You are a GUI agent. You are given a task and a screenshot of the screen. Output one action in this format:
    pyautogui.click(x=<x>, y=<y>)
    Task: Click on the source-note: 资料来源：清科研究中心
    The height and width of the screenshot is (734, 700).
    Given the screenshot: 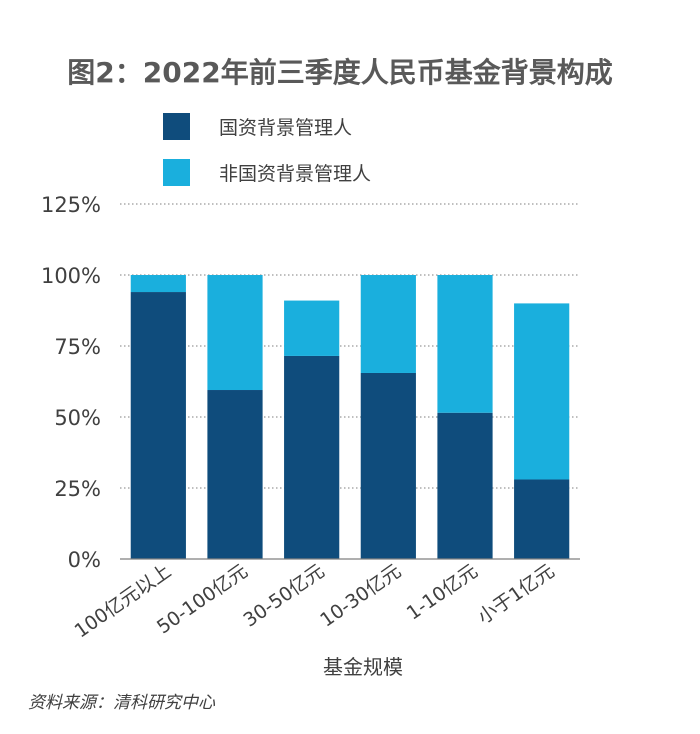 What is the action you would take?
    pyautogui.click(x=122, y=703)
    